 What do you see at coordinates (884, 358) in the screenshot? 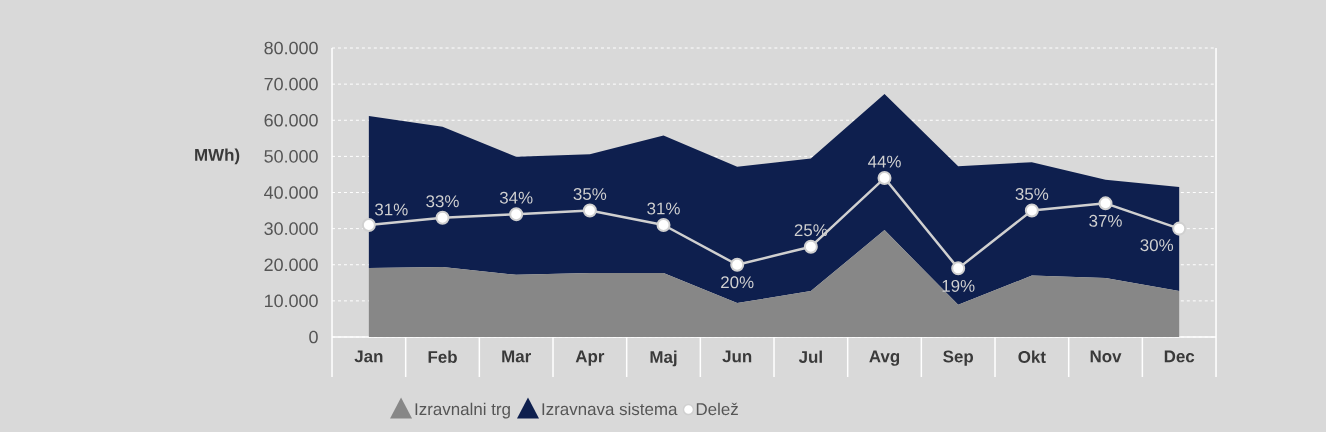
I see `x-tick-label: Avg` at bounding box center [884, 358].